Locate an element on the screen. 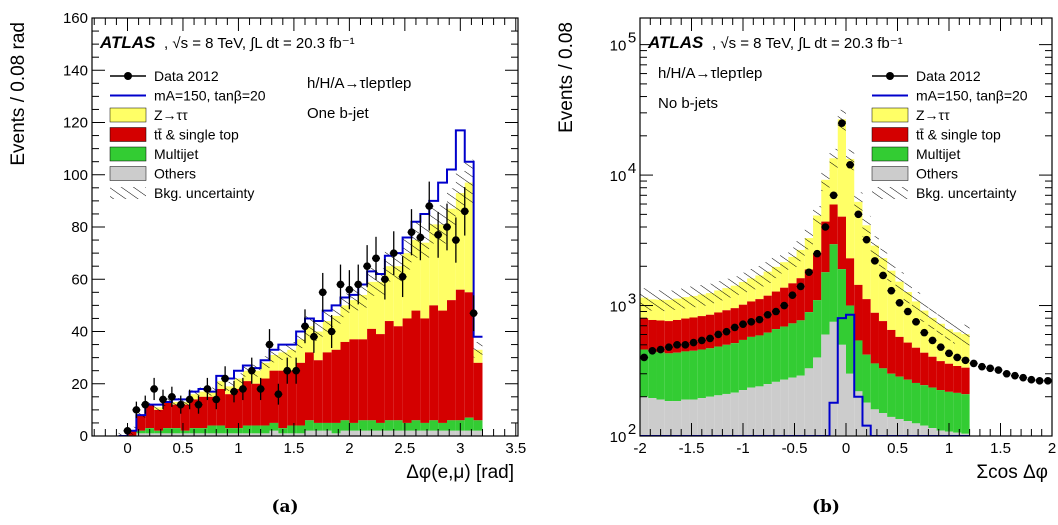  y-tick-label: 60 is located at coordinates (79, 279).